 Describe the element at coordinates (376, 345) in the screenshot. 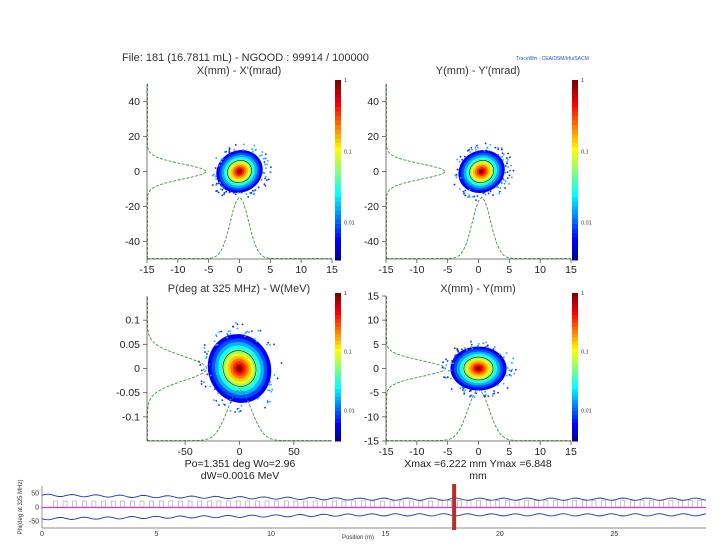

I see `y-tick-label: 5` at that location.